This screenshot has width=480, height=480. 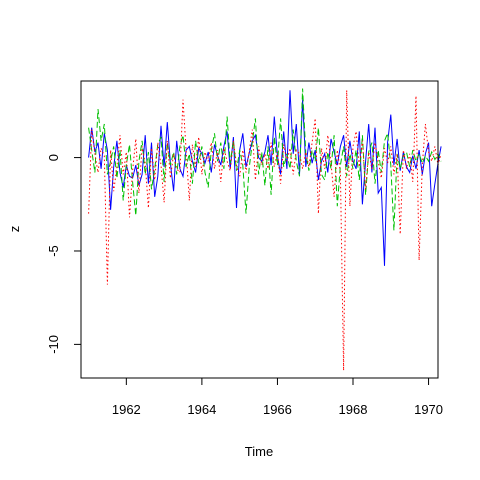 What do you see at coordinates (53, 157) in the screenshot?
I see `y-tick-label: 0` at bounding box center [53, 157].